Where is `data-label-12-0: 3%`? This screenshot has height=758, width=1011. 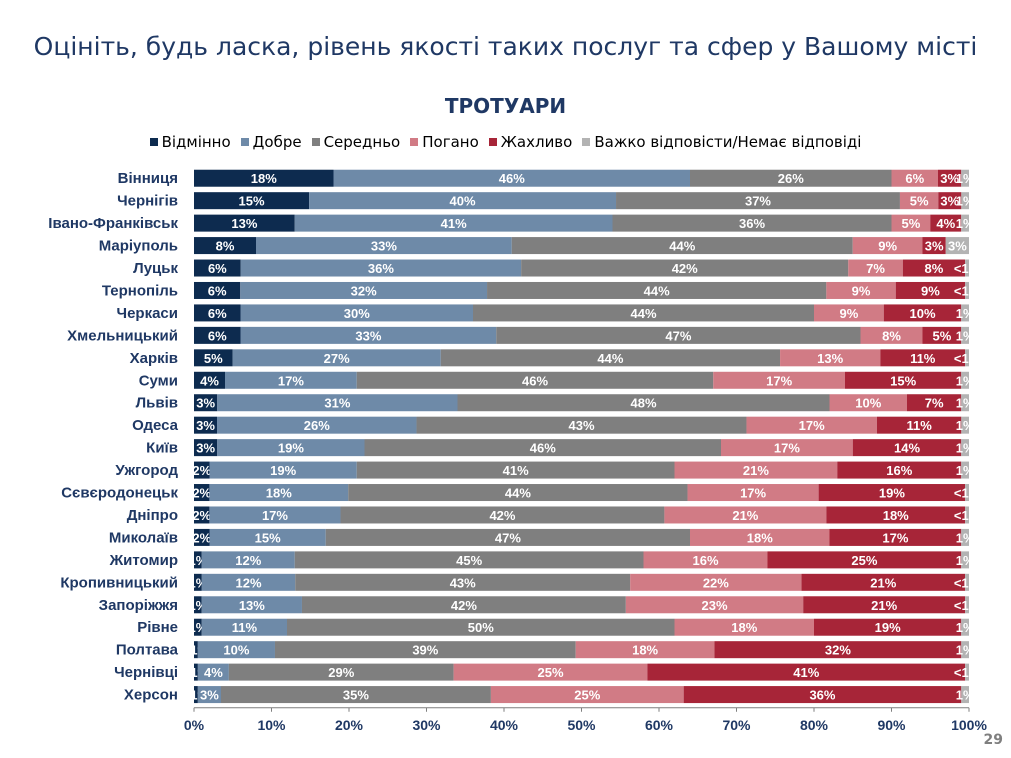 data-label-12-0: 3% is located at coordinates (205, 448).